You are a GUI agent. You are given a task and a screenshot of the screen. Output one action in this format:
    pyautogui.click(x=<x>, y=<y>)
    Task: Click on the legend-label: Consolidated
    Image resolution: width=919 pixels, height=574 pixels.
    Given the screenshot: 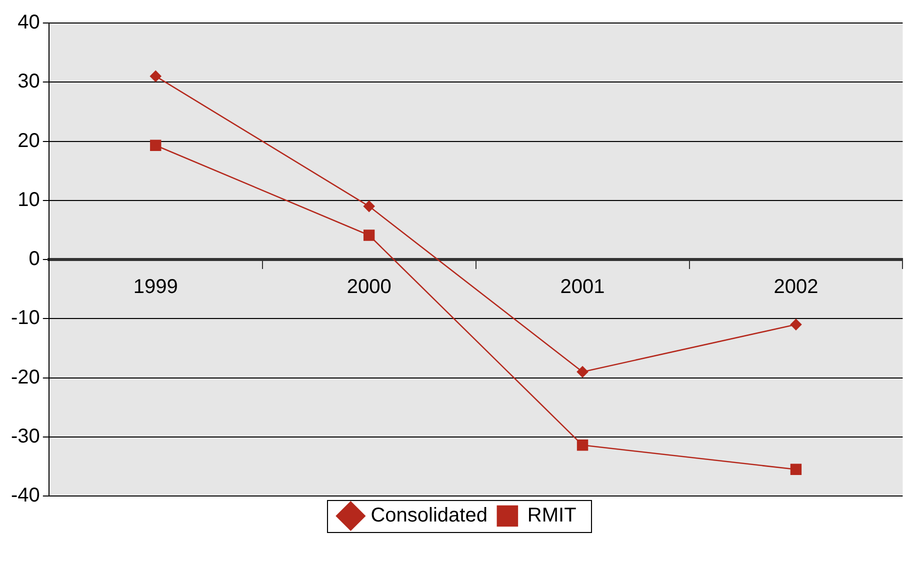 What is the action you would take?
    pyautogui.click(x=429, y=515)
    